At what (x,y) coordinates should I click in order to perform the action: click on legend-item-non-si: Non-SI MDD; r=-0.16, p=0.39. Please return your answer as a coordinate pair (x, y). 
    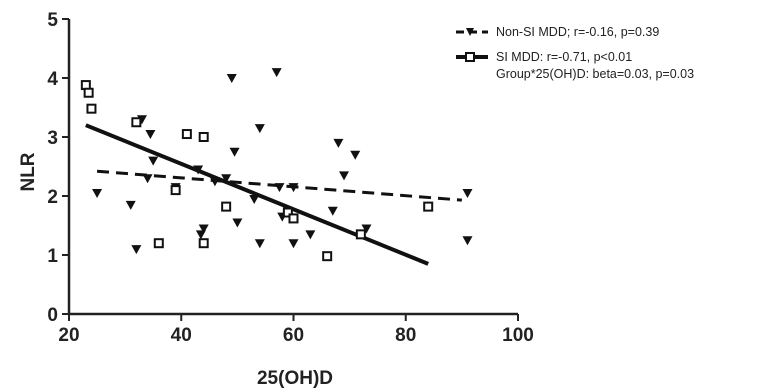
    Looking at the image, I should click on (557, 32).